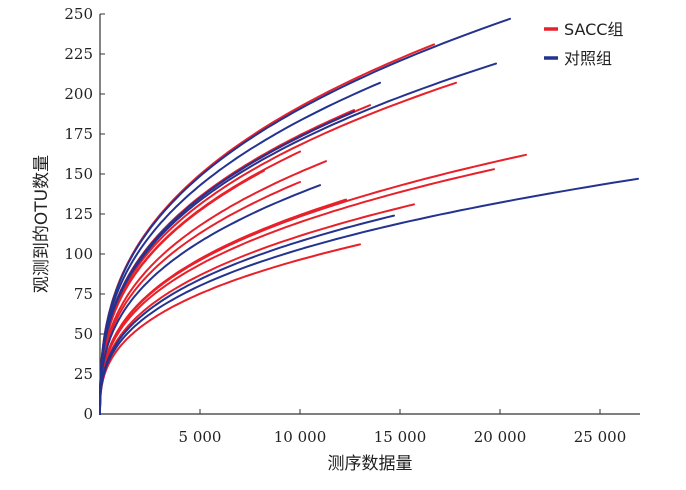 The width and height of the screenshot is (686, 490). I want to click on x-tick-label: 15 000, so click(400, 437).